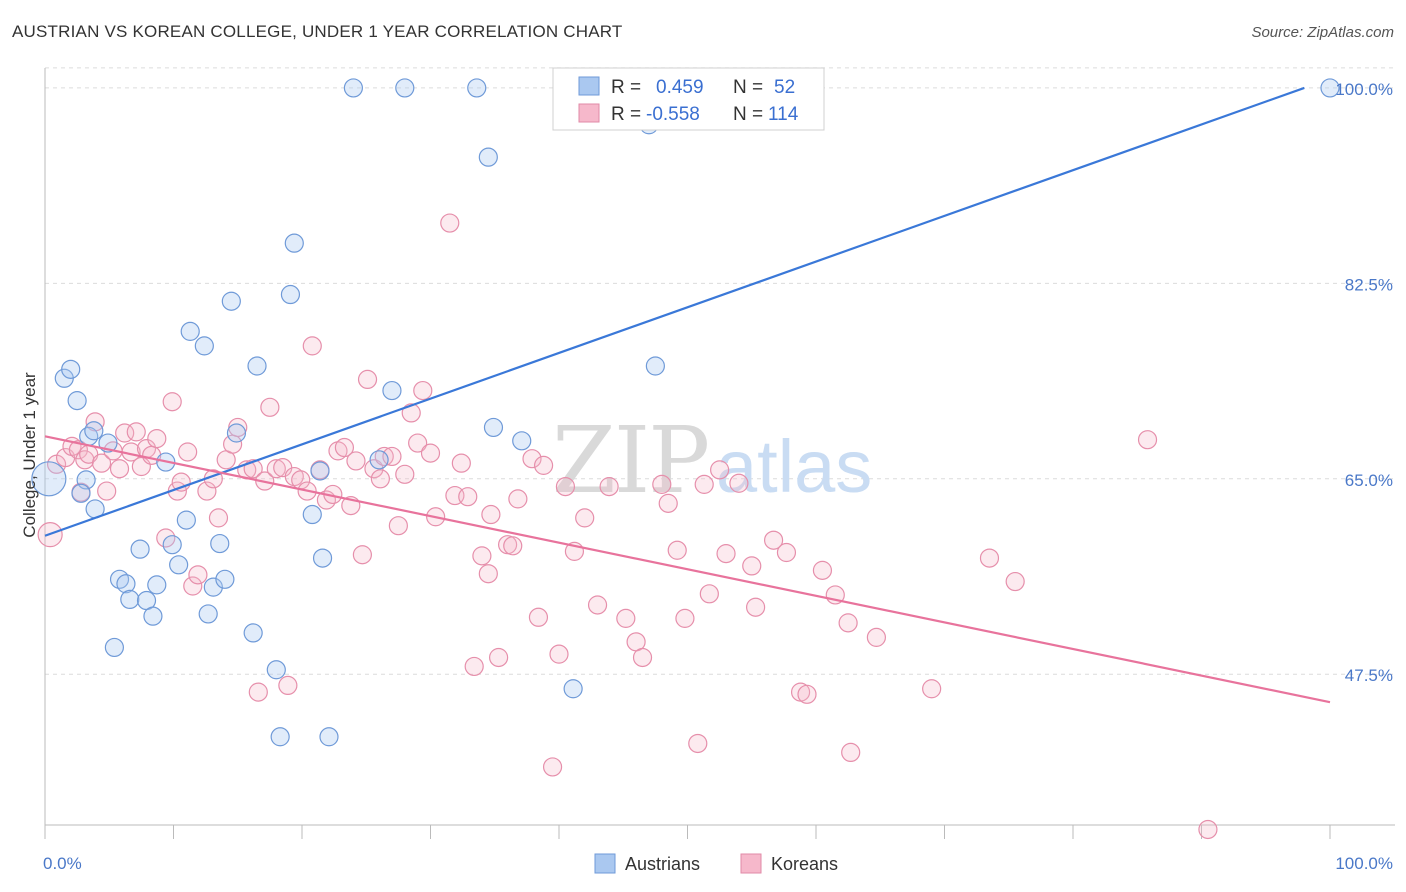  Describe the element at coordinates (1369, 284) in the screenshot. I see `y-tick-label: 82.5%` at that location.